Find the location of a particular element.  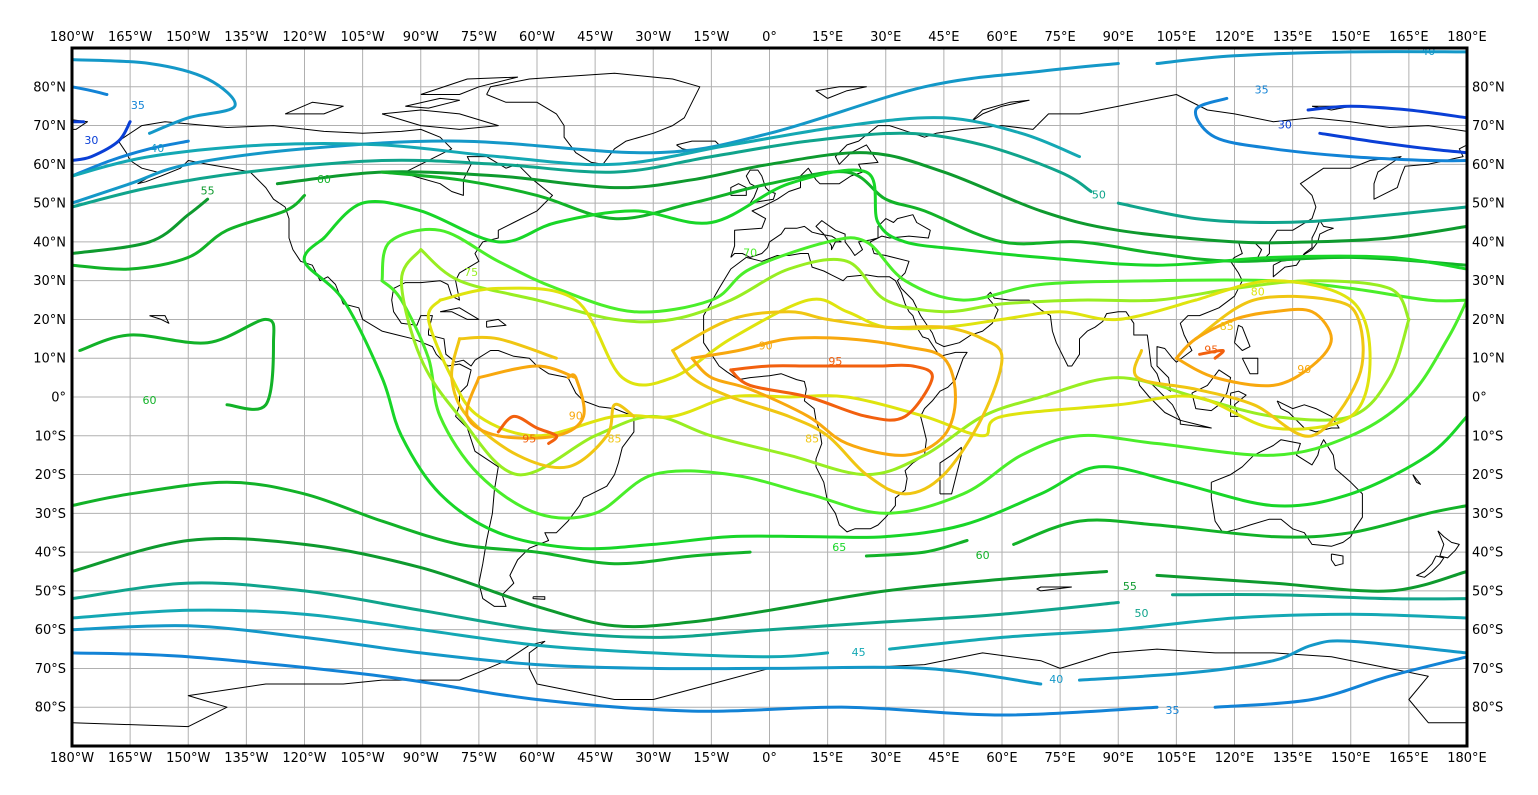

y-tick-label-left: 50°S is located at coordinates (50, 591).